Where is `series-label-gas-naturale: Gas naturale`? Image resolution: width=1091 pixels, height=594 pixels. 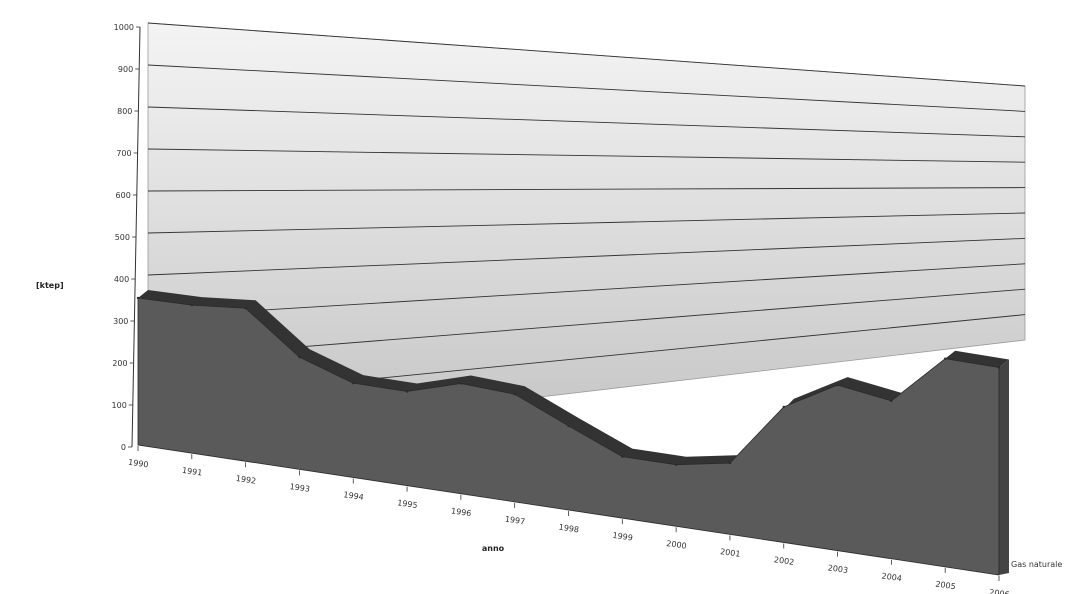 series-label-gas-naturale: Gas naturale is located at coordinates (1036, 564).